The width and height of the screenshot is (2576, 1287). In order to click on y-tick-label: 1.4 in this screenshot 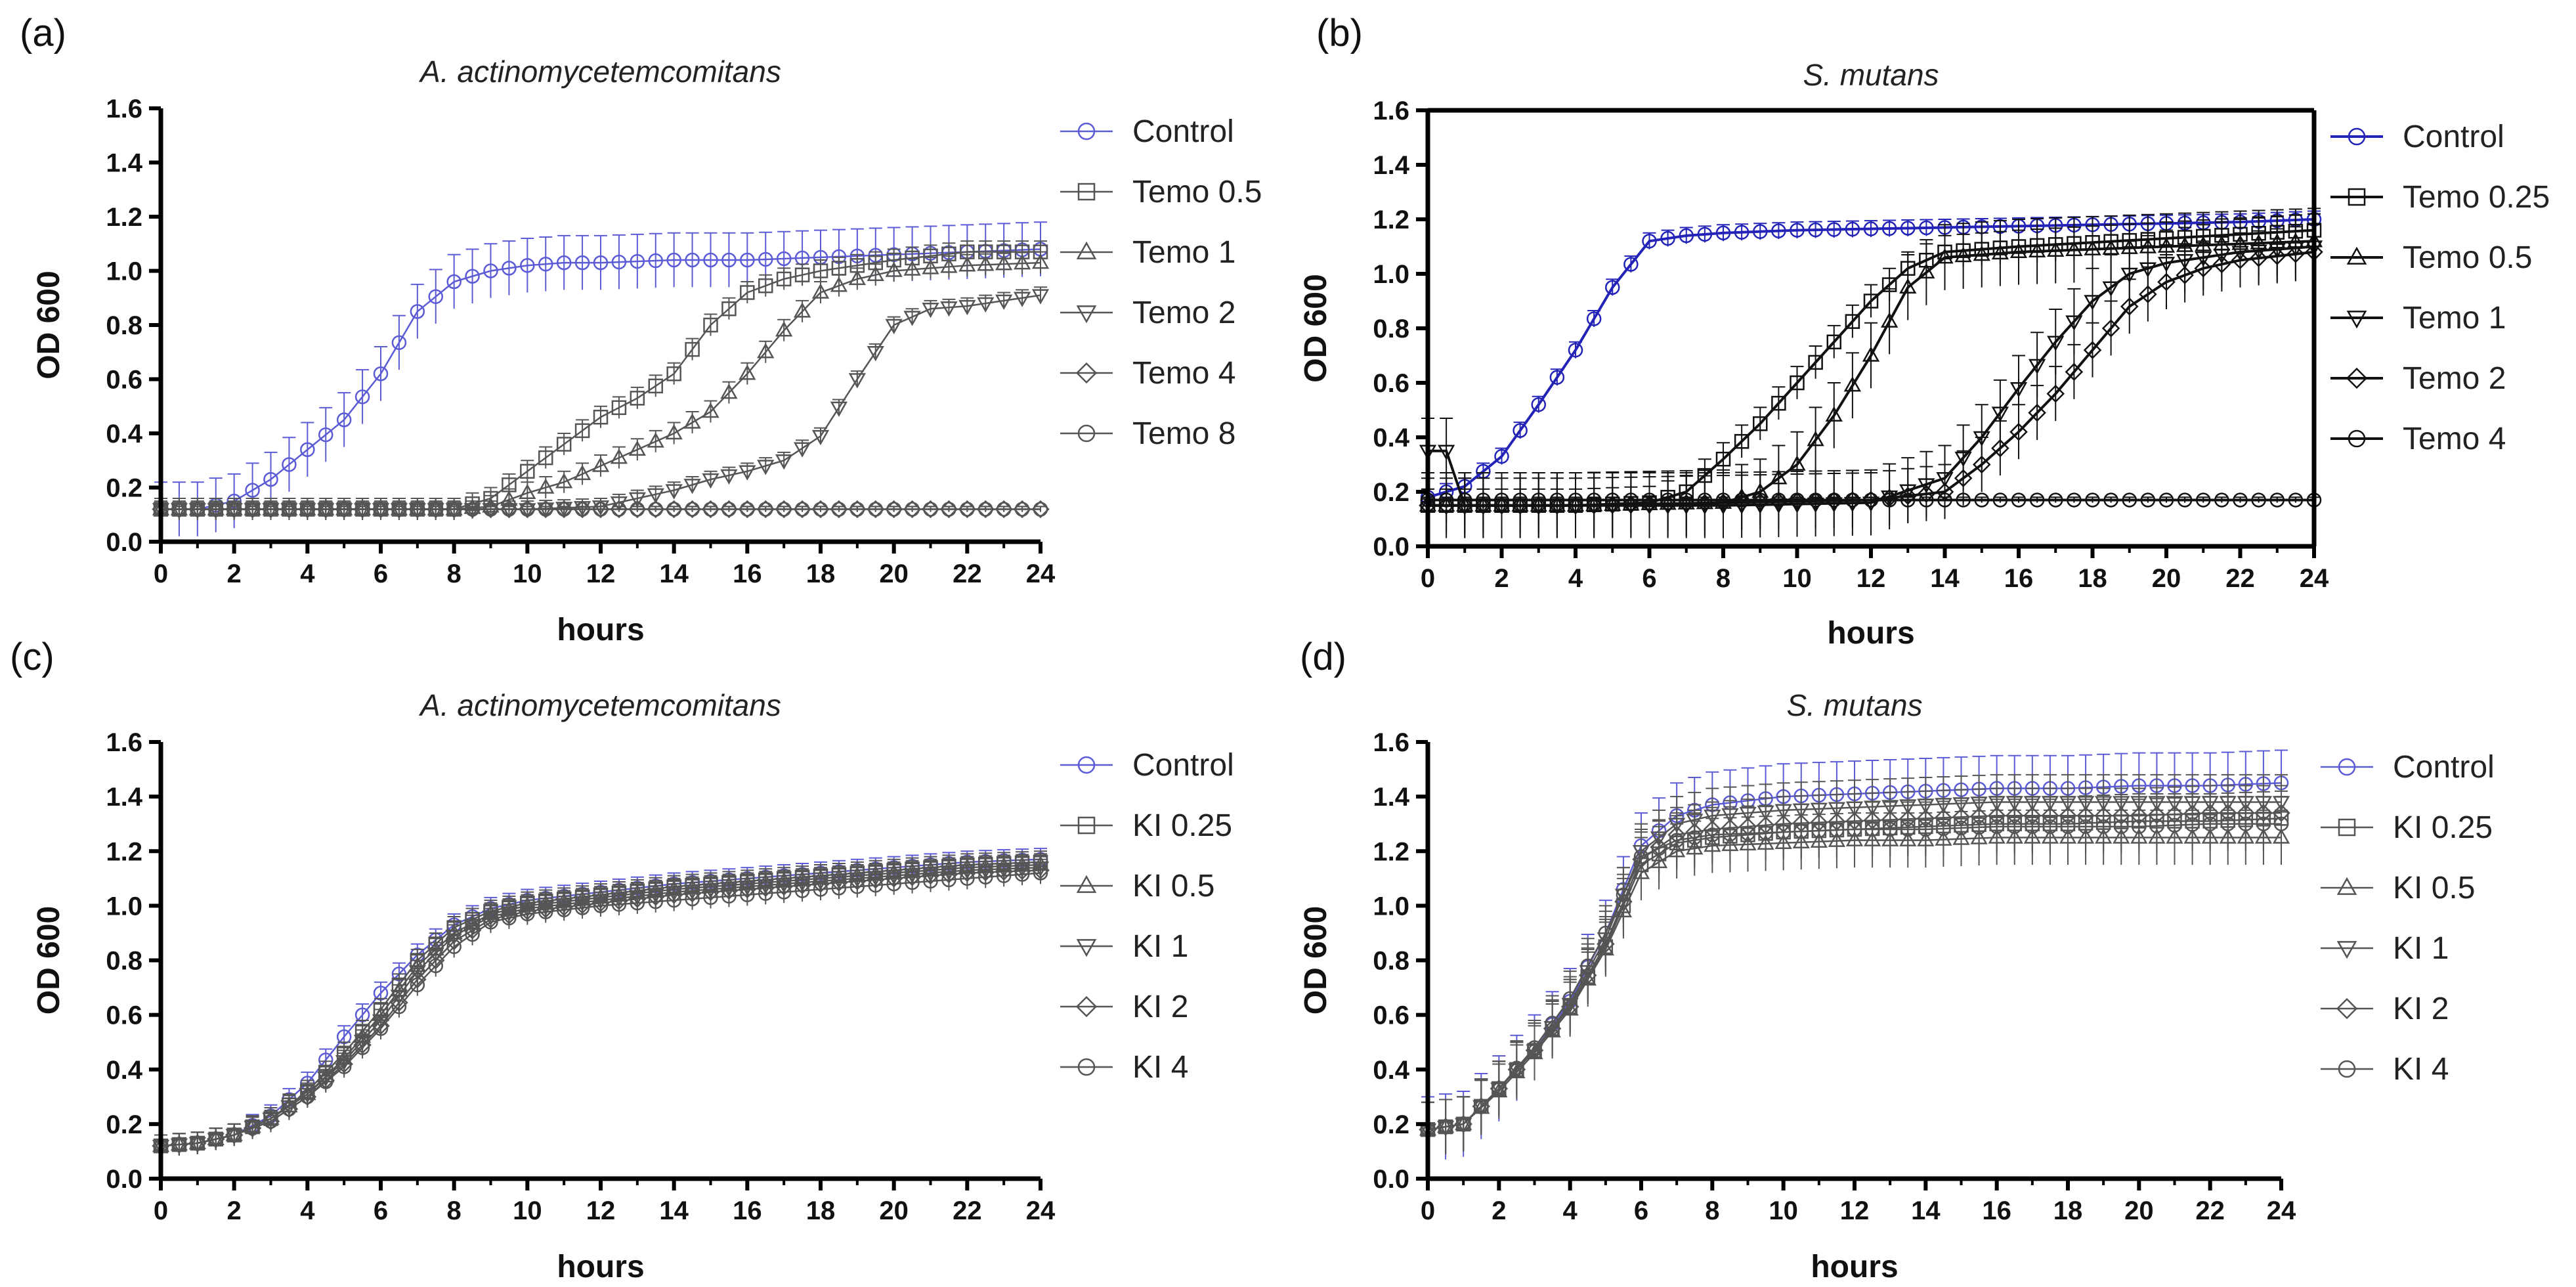, I will do `click(124, 798)`.